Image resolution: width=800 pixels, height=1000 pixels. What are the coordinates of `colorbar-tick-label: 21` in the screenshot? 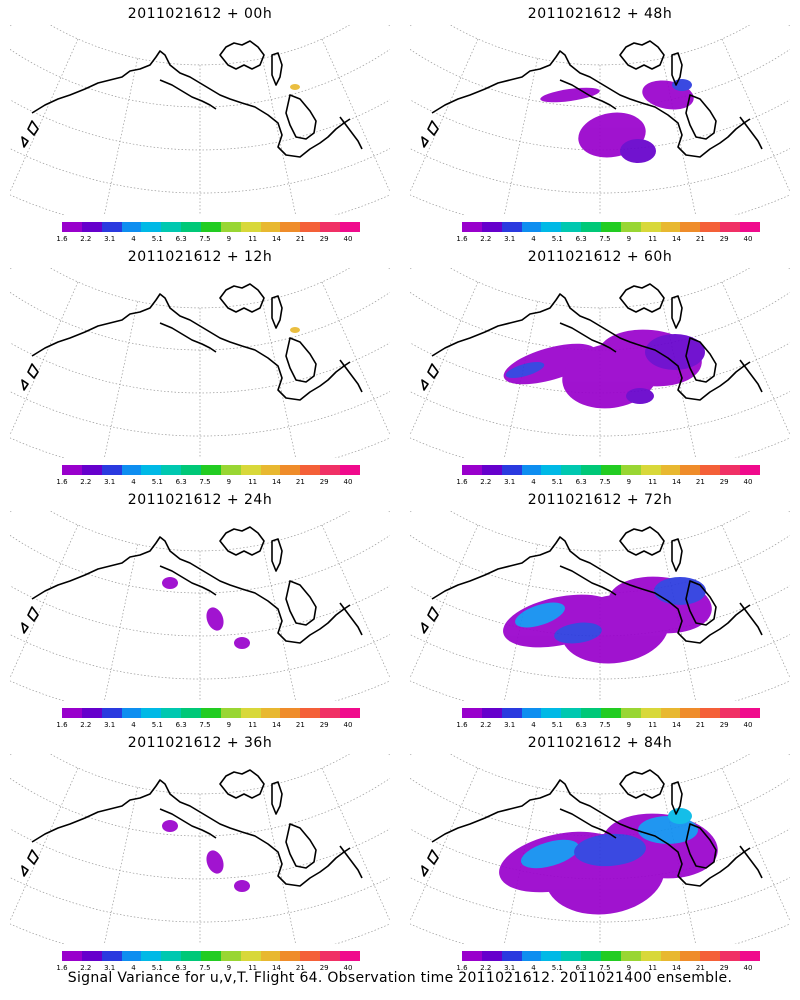 It's located at (300, 239).